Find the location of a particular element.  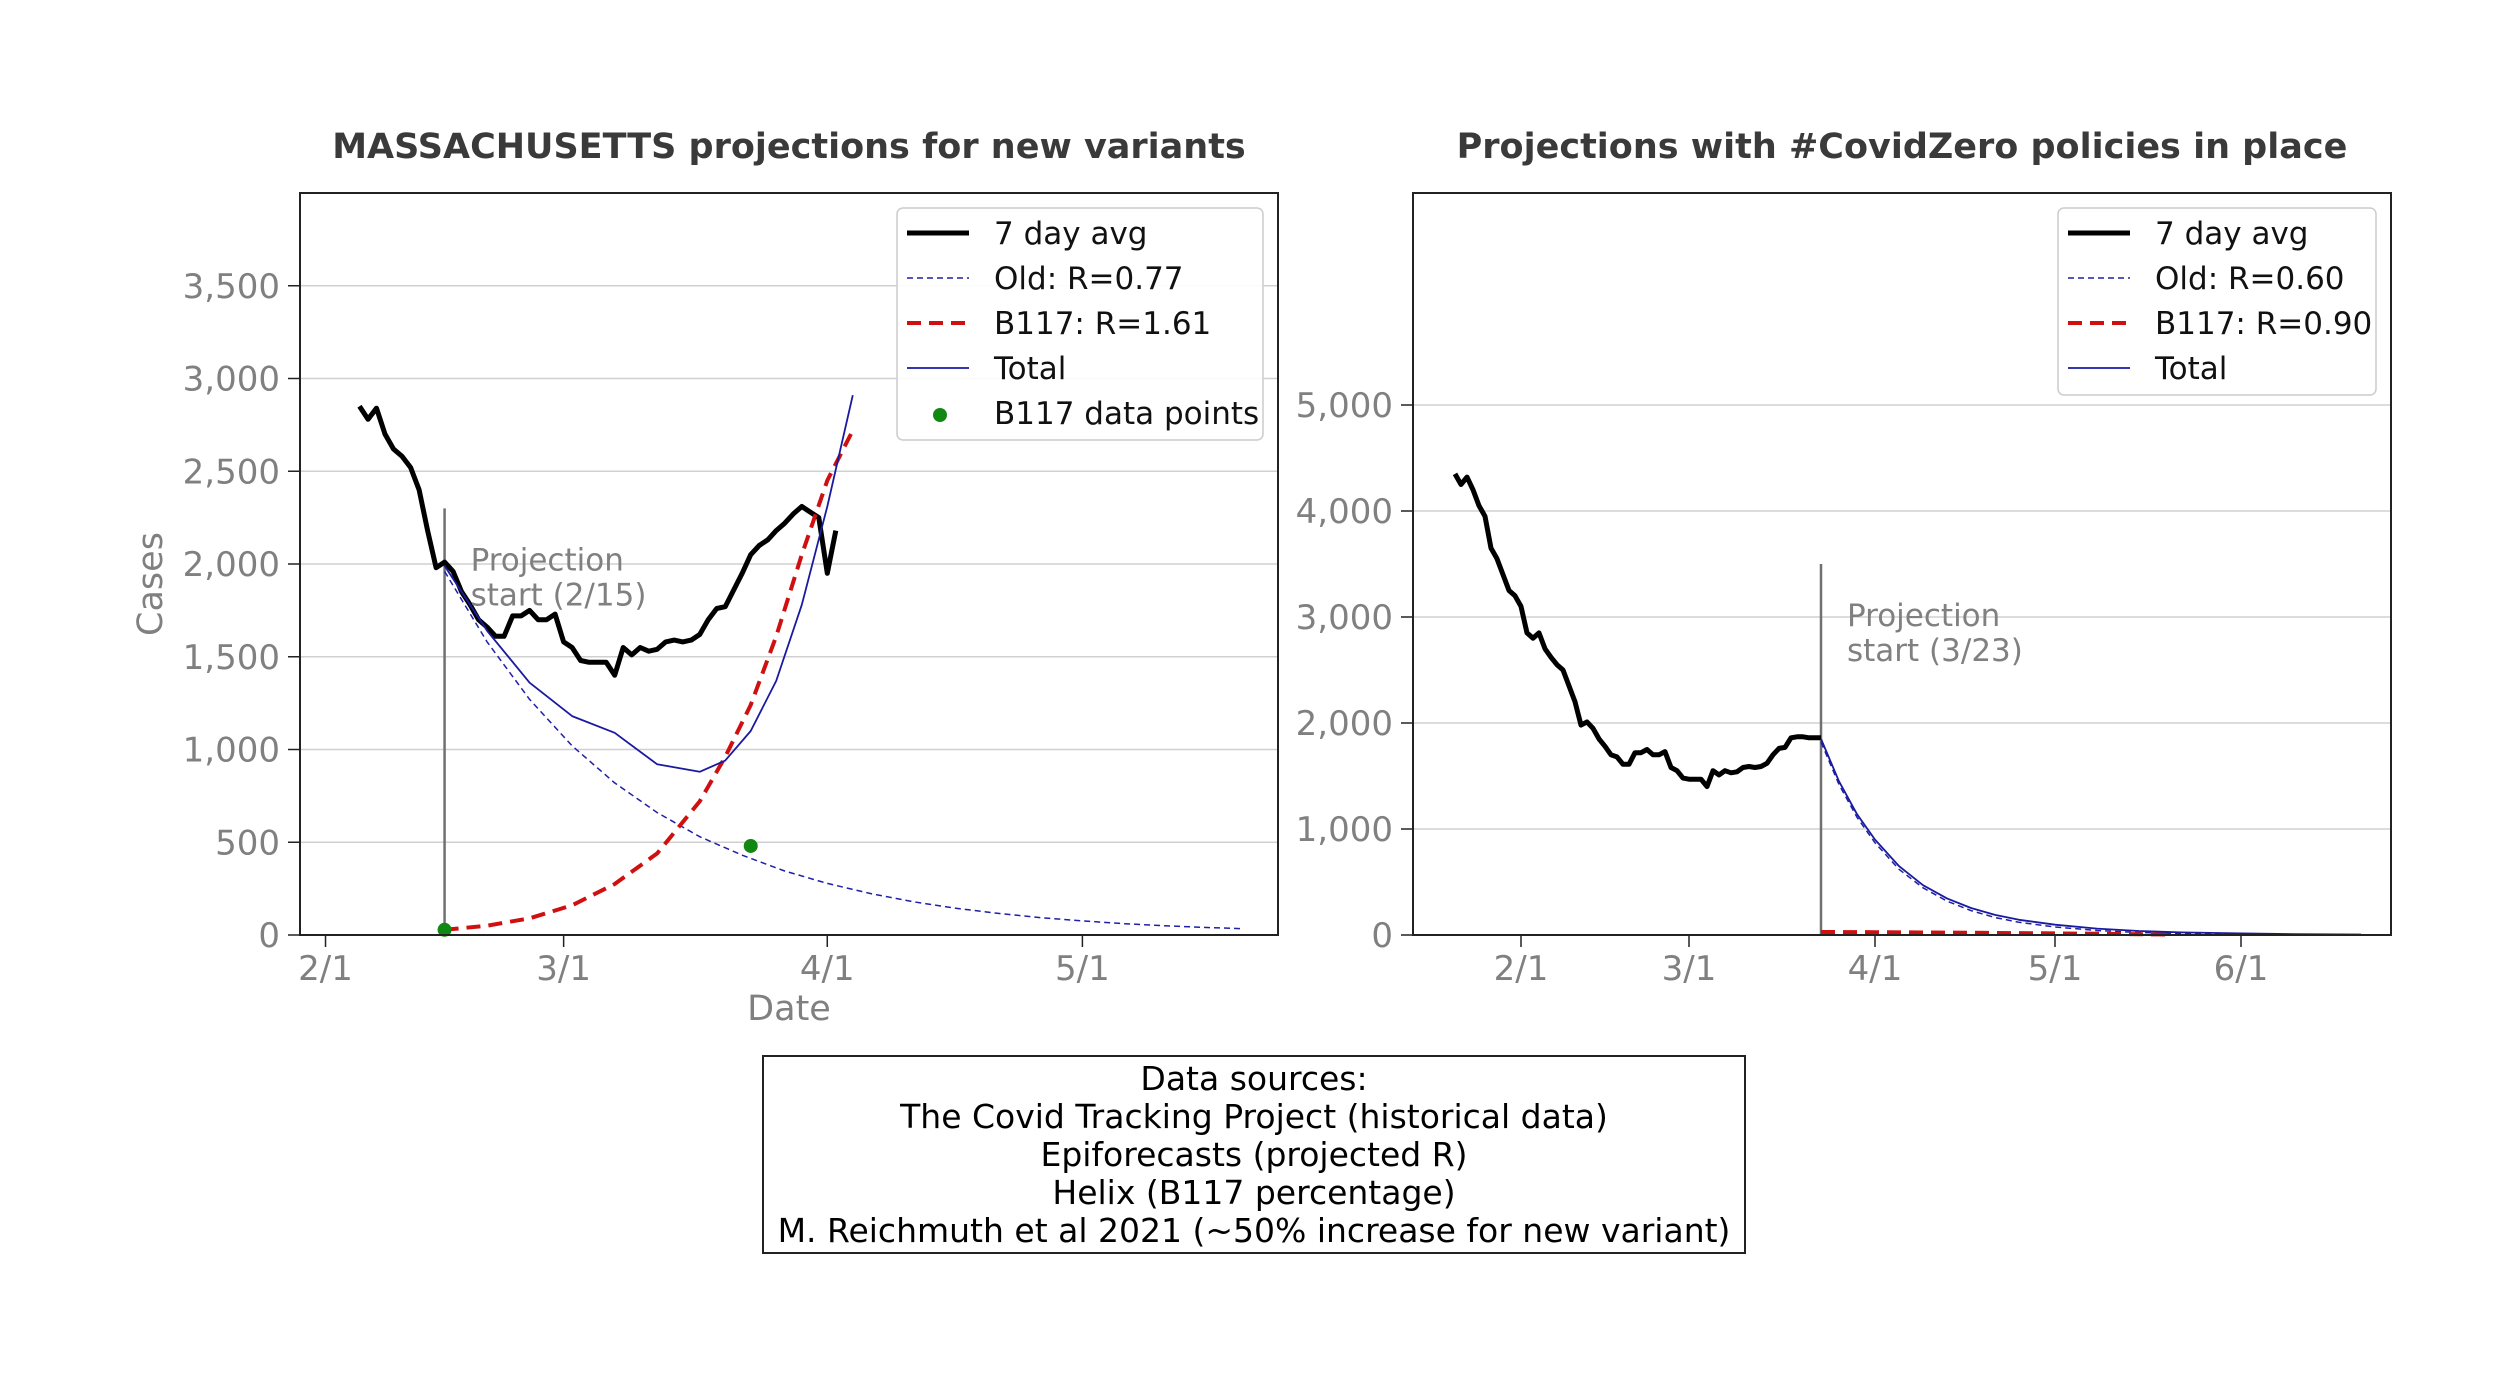

x-axis-label: Date is located at coordinates (789, 1009).